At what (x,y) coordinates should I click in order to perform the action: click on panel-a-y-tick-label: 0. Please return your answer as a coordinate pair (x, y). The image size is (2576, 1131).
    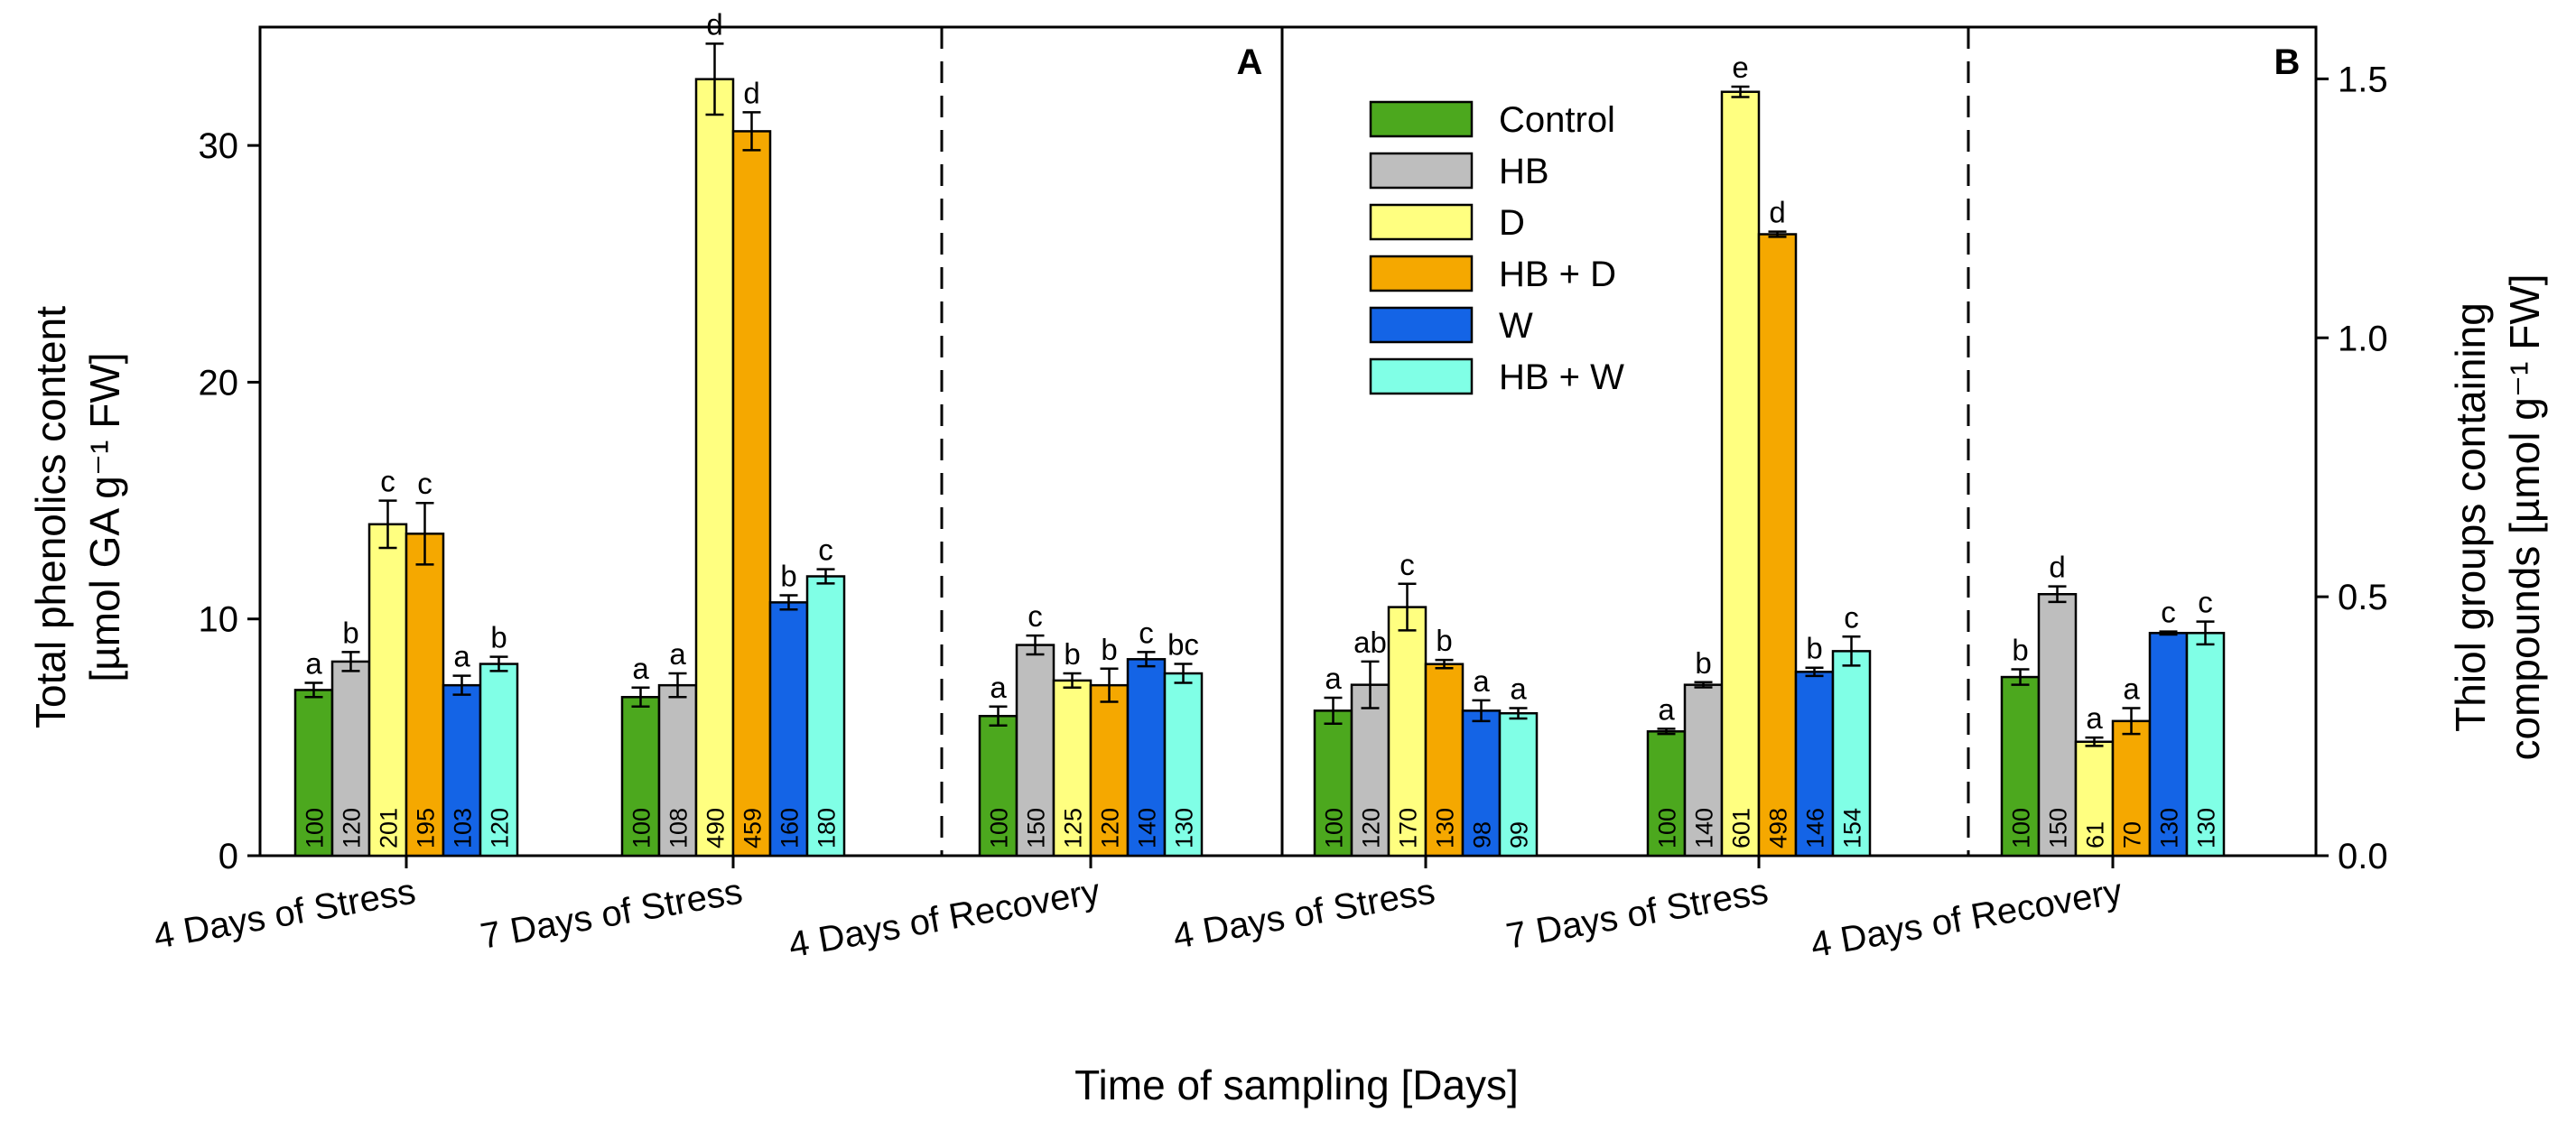
    Looking at the image, I should click on (228, 856).